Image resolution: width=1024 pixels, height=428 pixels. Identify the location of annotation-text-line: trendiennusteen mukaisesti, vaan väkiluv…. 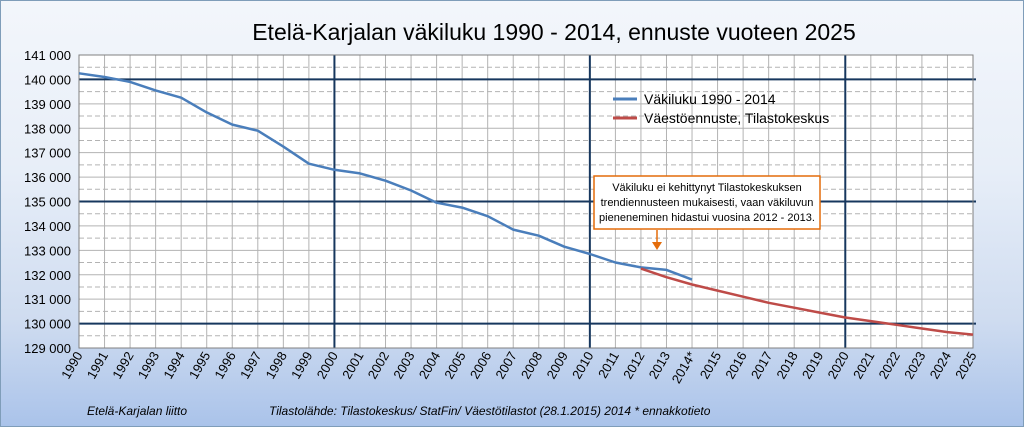
(707, 203).